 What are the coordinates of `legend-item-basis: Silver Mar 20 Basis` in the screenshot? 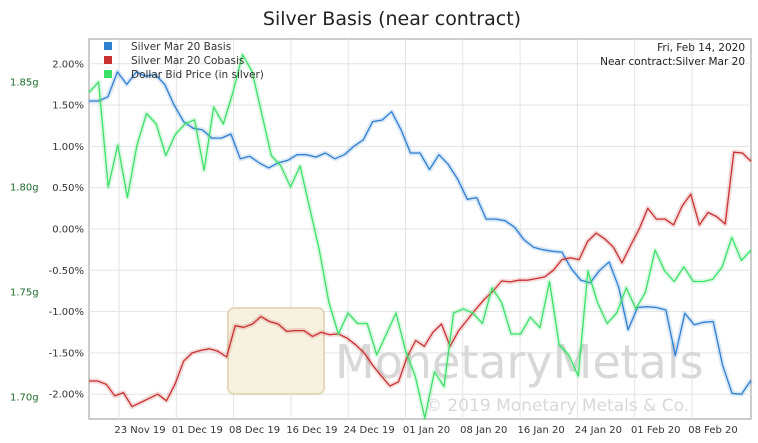 It's located at (167, 47).